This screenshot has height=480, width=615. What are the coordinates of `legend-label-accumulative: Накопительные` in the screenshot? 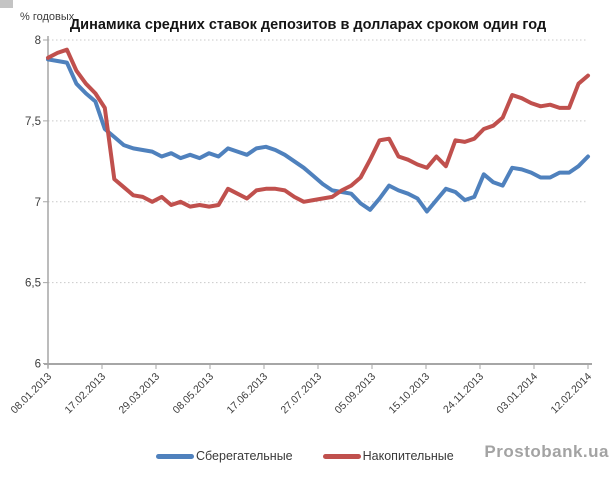 It's located at (408, 456).